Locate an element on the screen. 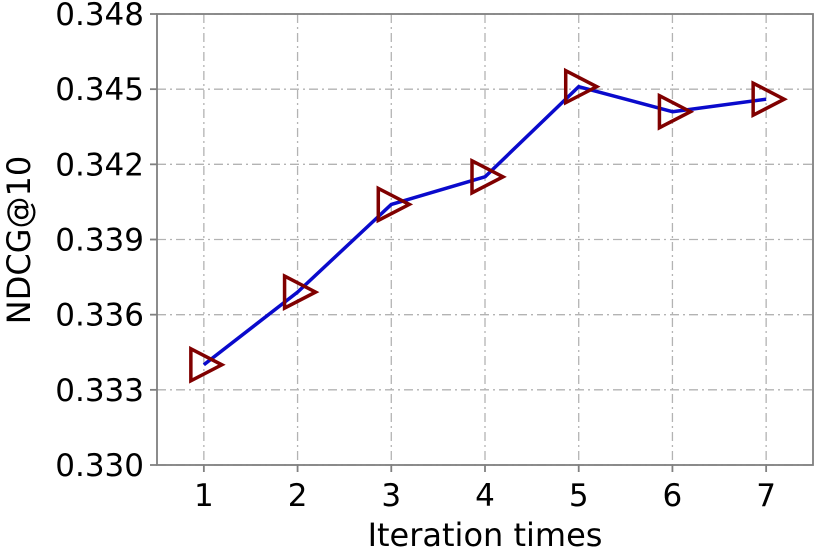 Image resolution: width=830 pixels, height=554 pixels. y-tick-label: 0.348 is located at coordinates (99, 16).